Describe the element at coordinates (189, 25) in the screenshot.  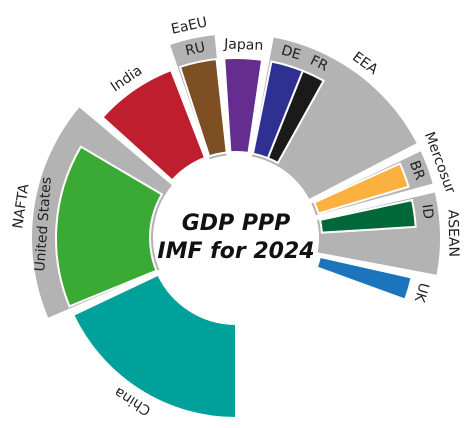
I see `category-label: EaEU` at that location.